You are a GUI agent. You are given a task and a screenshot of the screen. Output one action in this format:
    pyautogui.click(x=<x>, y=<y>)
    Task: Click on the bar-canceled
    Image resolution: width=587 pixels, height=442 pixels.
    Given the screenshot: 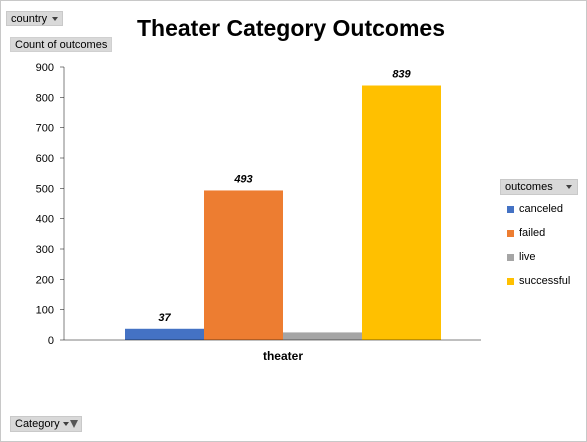 What is the action you would take?
    pyautogui.click(x=164, y=334)
    